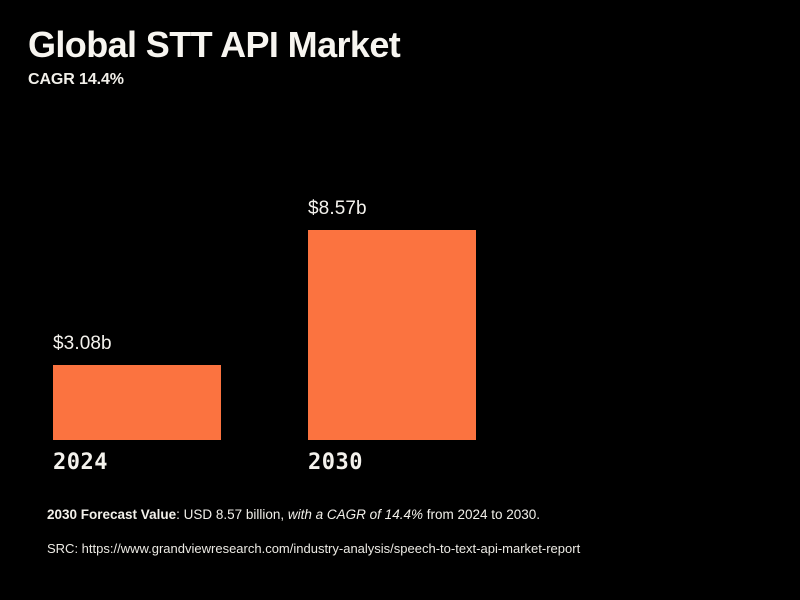  I want to click on chart-header: Global STT API Market CAGR 14.4%, so click(378, 56).